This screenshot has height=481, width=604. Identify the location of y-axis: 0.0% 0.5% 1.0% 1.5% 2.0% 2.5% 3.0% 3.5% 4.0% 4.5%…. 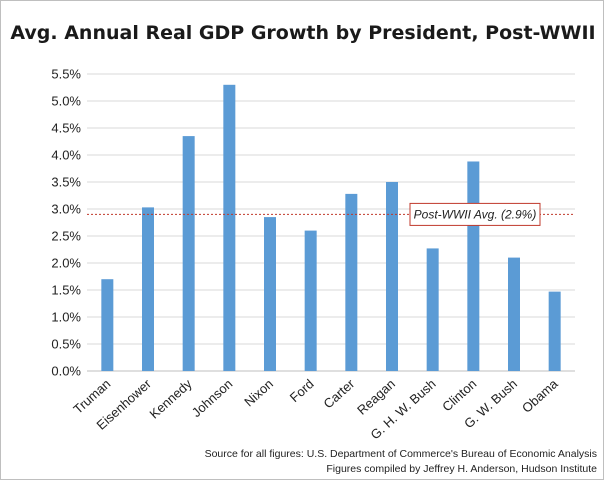
(66, 223).